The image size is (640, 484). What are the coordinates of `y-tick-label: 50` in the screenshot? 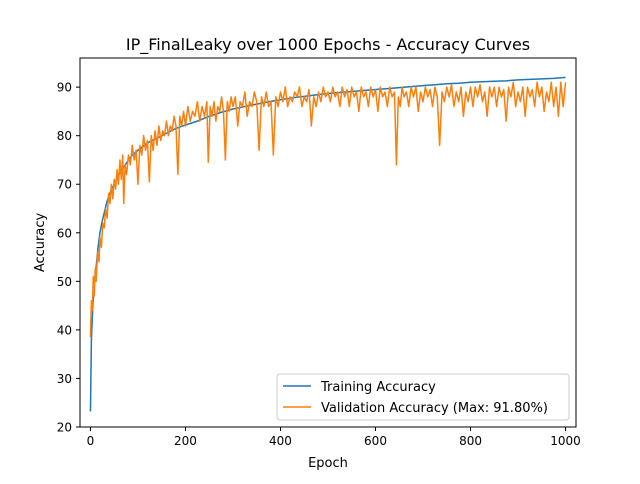 It's located at (64, 282).